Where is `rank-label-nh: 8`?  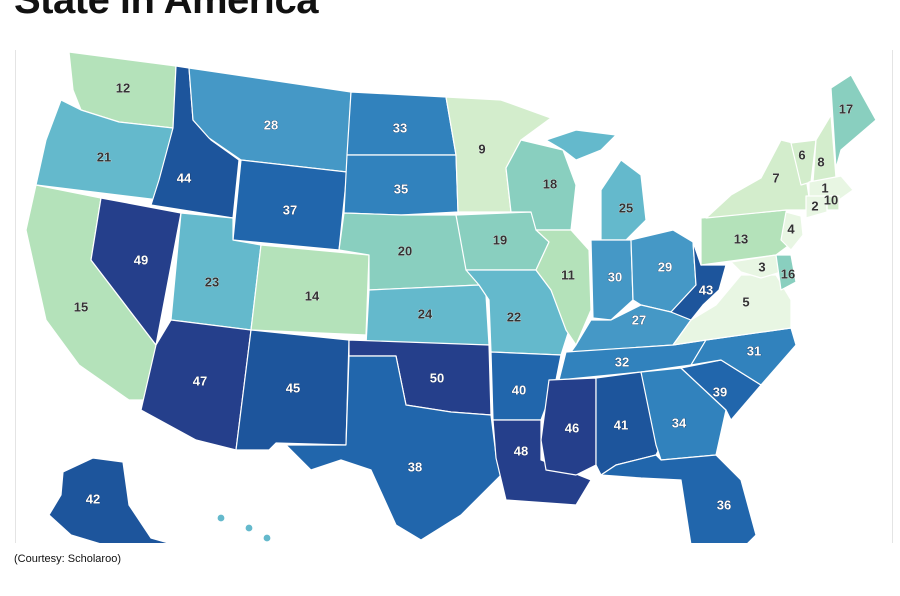 rank-label-nh: 8 is located at coordinates (820, 161).